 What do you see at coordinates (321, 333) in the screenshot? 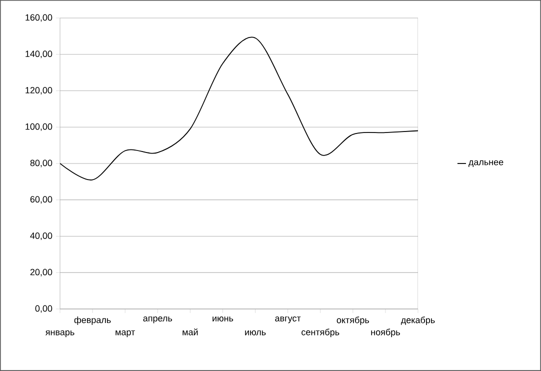
I see `x-tick-label: сентябрь` at bounding box center [321, 333].